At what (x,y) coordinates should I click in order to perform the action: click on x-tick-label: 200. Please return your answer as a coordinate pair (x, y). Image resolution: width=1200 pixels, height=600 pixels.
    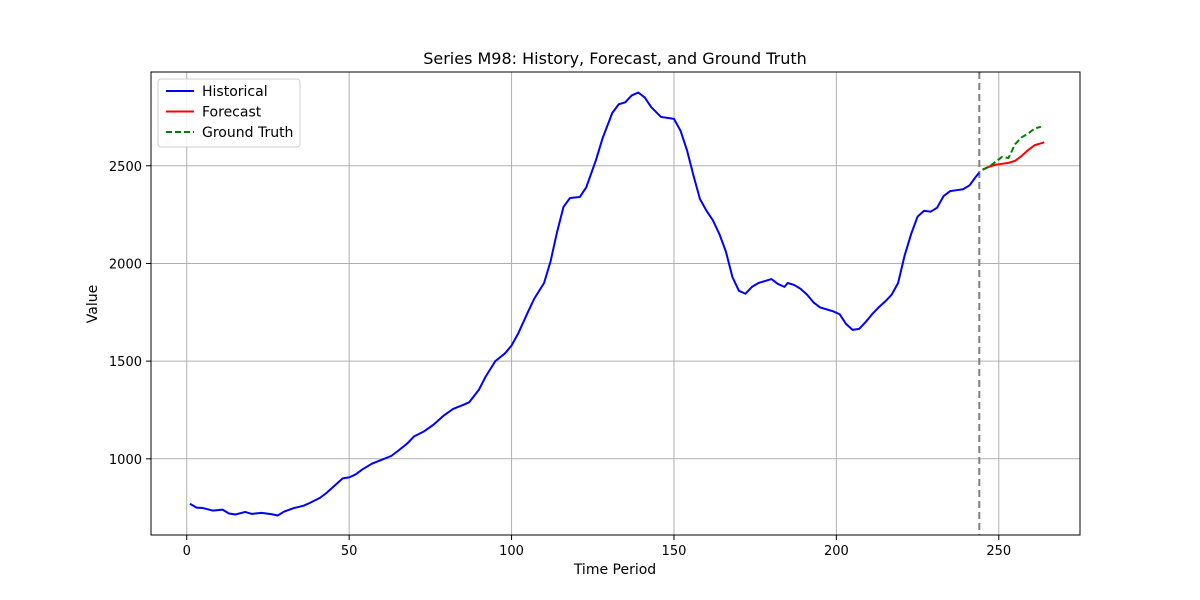
    Looking at the image, I should click on (836, 551).